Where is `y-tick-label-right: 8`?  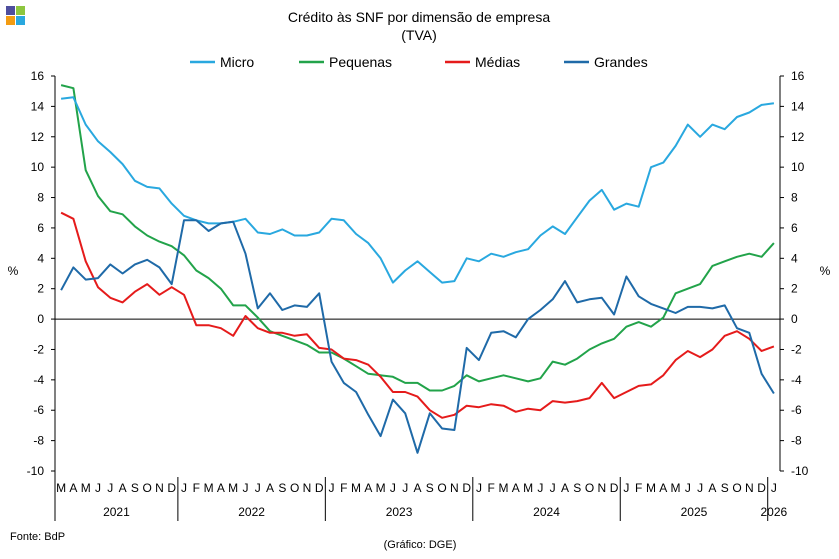 y-tick-label-right: 8 is located at coordinates (794, 198).